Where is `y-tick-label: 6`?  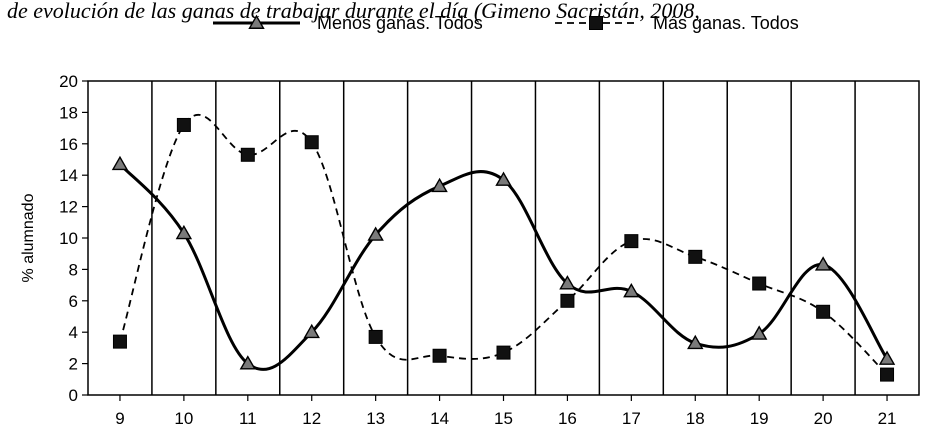 y-tick-label: 6 is located at coordinates (73, 301).